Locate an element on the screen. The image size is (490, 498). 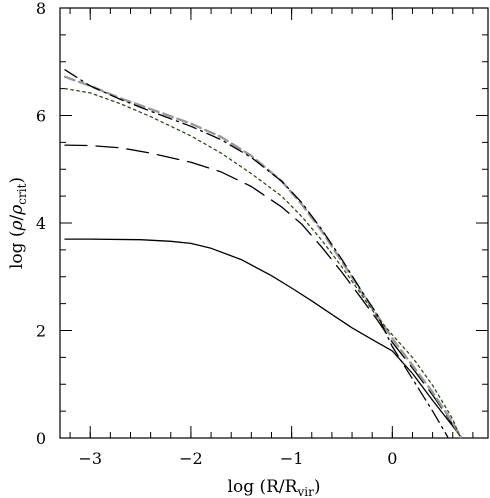
y-axis-label-rho-crit: ρ is located at coordinates (17, 210).